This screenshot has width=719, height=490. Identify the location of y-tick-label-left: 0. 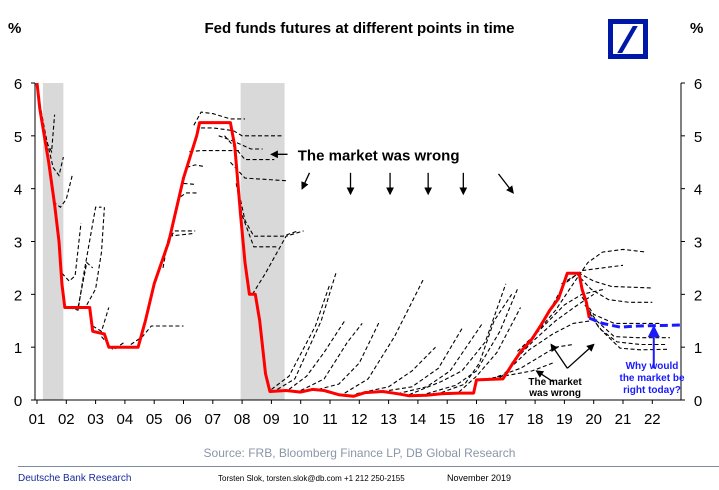
(18, 401).